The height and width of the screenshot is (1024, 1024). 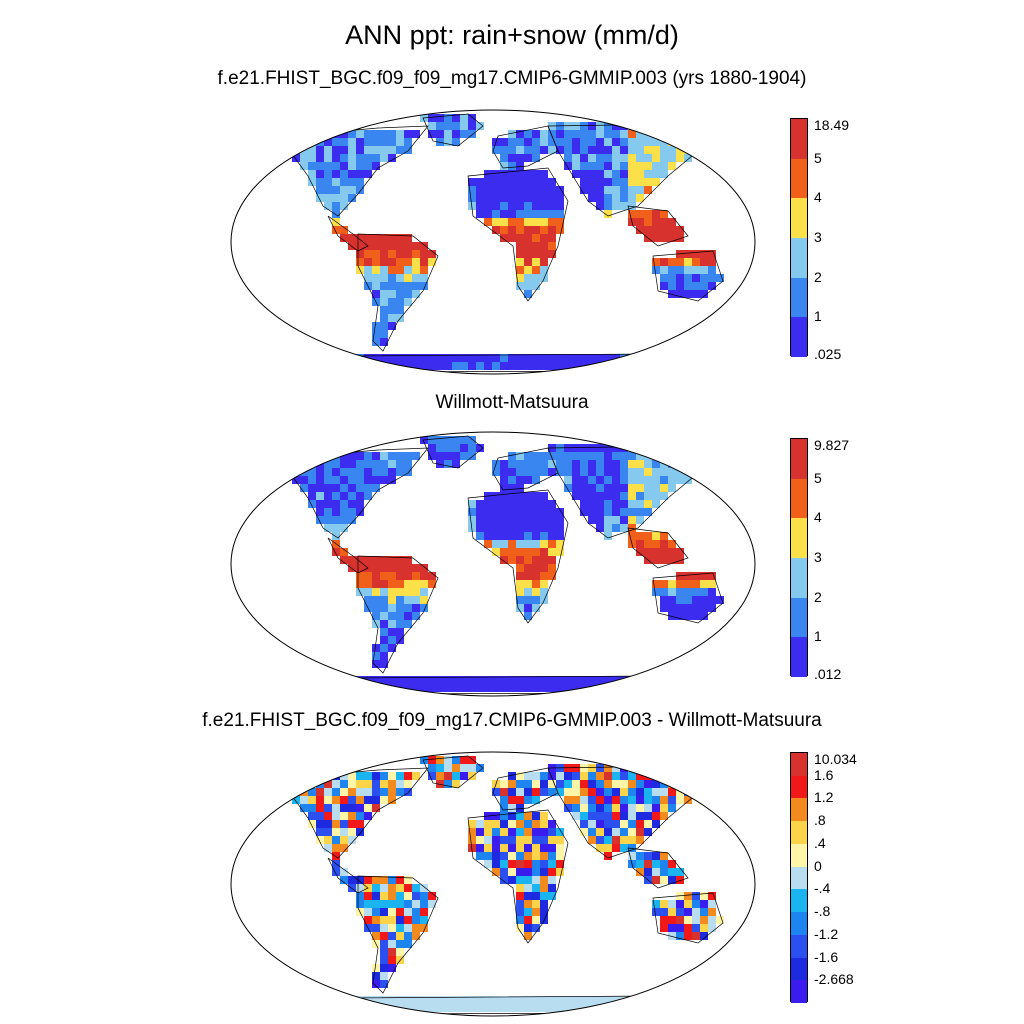 I want to click on main-title: ANN ppt: rain+snow (mm/d), so click(x=512, y=35).